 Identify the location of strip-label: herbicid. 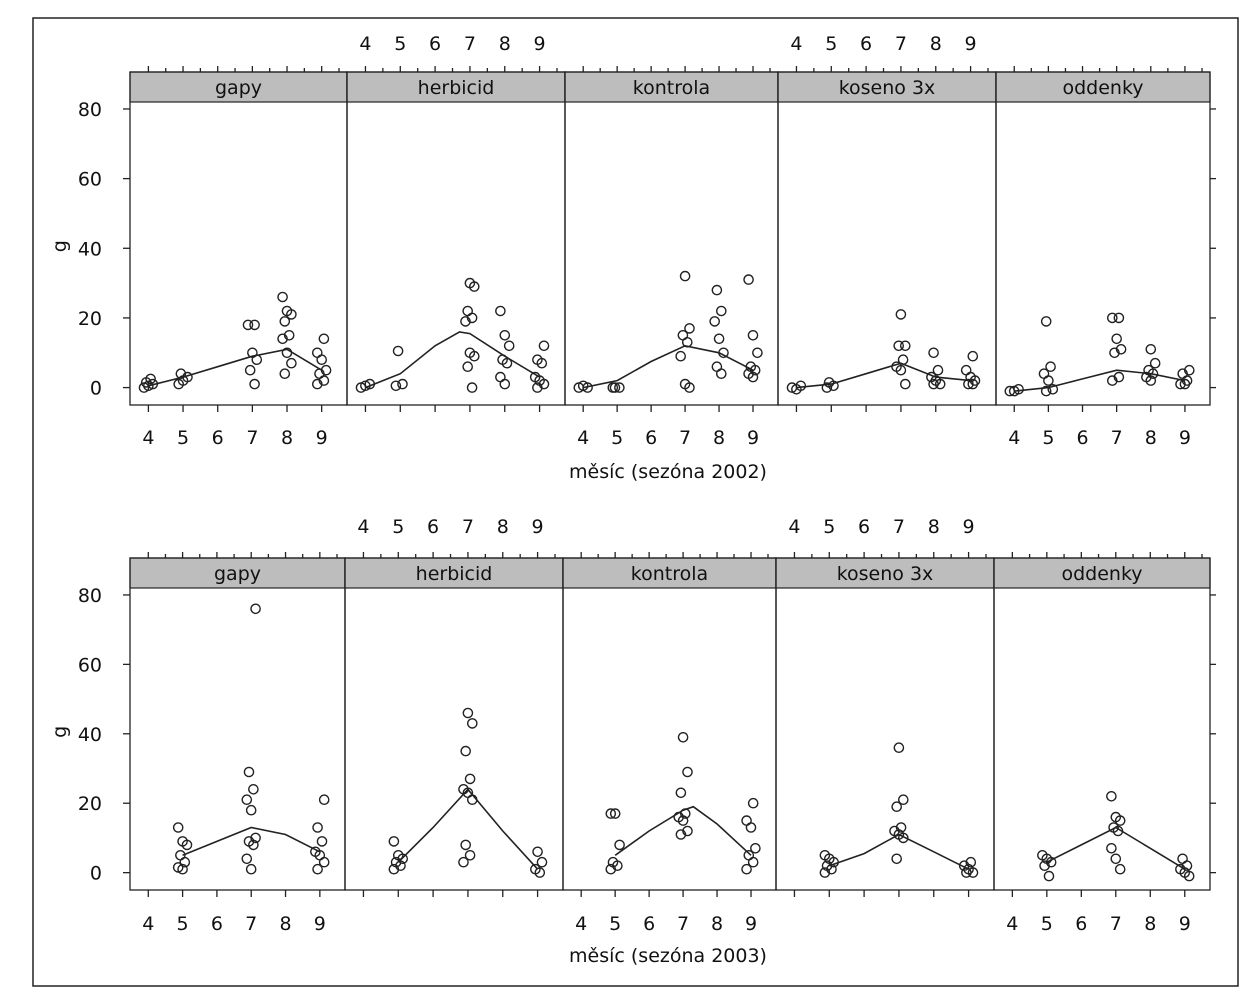
(454, 574).